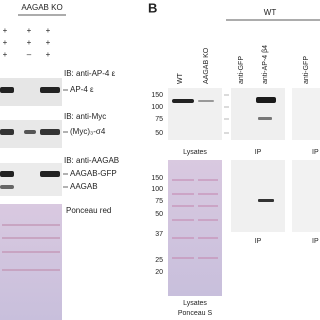 This screenshot has width=320, height=320. Describe the element at coordinates (29, 54) in the screenshot. I see `condition: –` at that location.